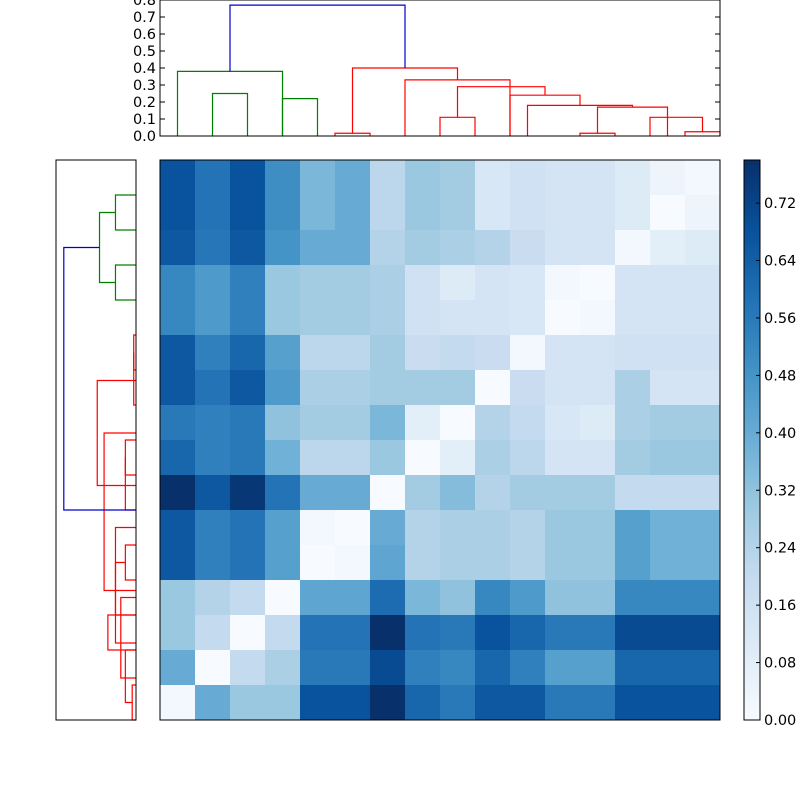 Image resolution: width=800 pixels, height=800 pixels. What do you see at coordinates (144, 120) in the screenshot?
I see `top-dendrogram-tick-label: 0.1` at bounding box center [144, 120].